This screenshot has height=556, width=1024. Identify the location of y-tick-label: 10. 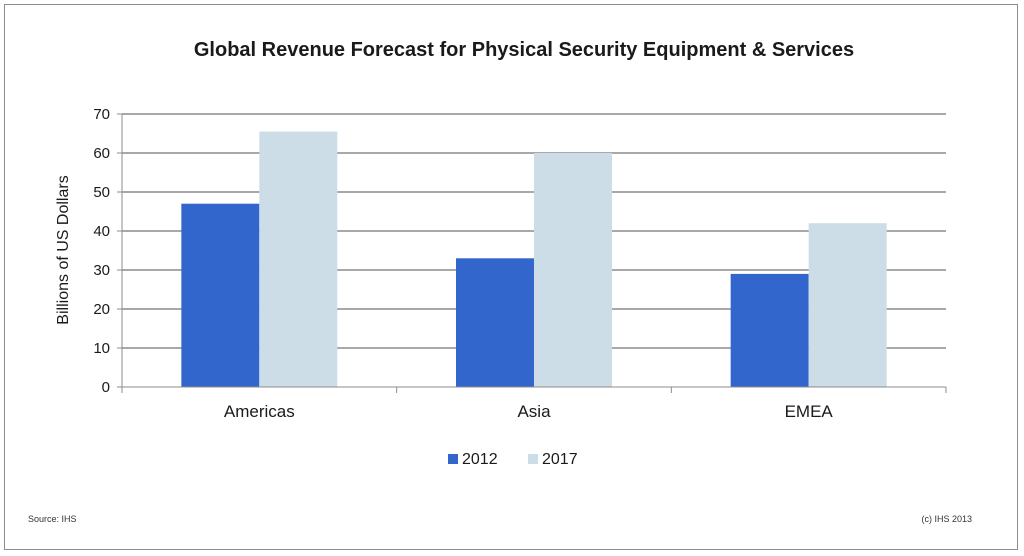
(101, 348).